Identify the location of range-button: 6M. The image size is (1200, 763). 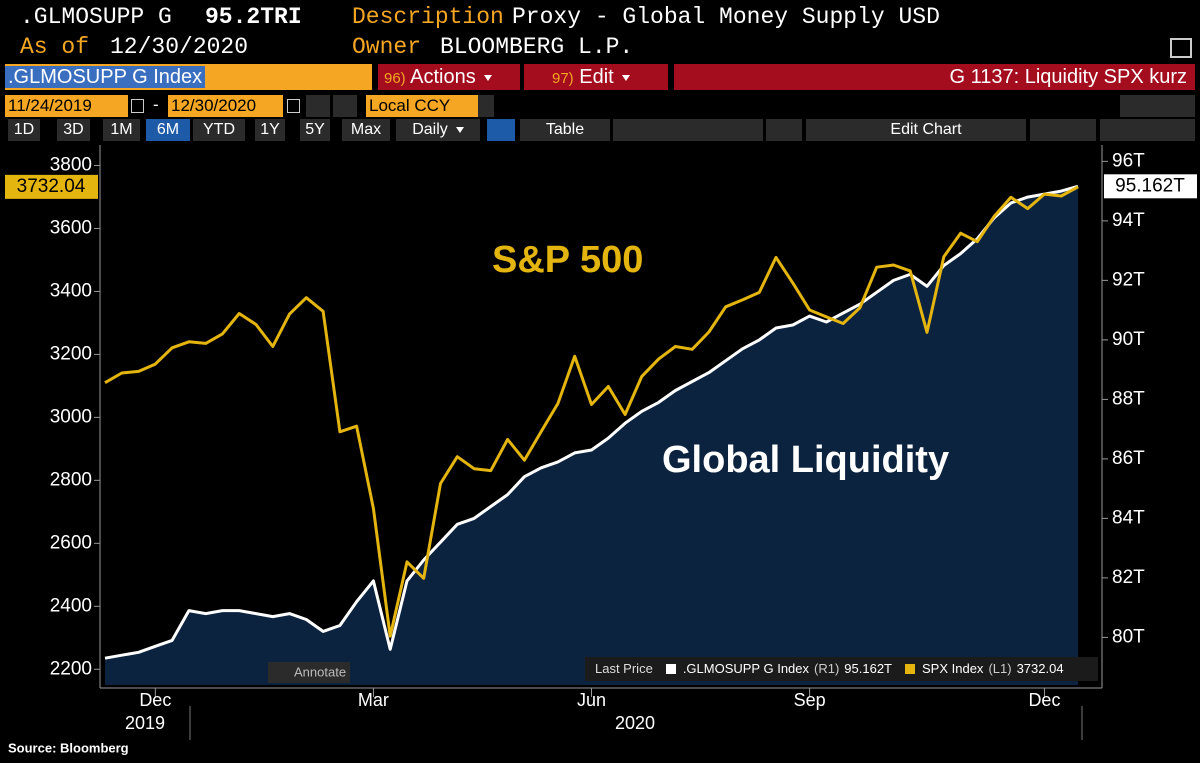
(168, 130).